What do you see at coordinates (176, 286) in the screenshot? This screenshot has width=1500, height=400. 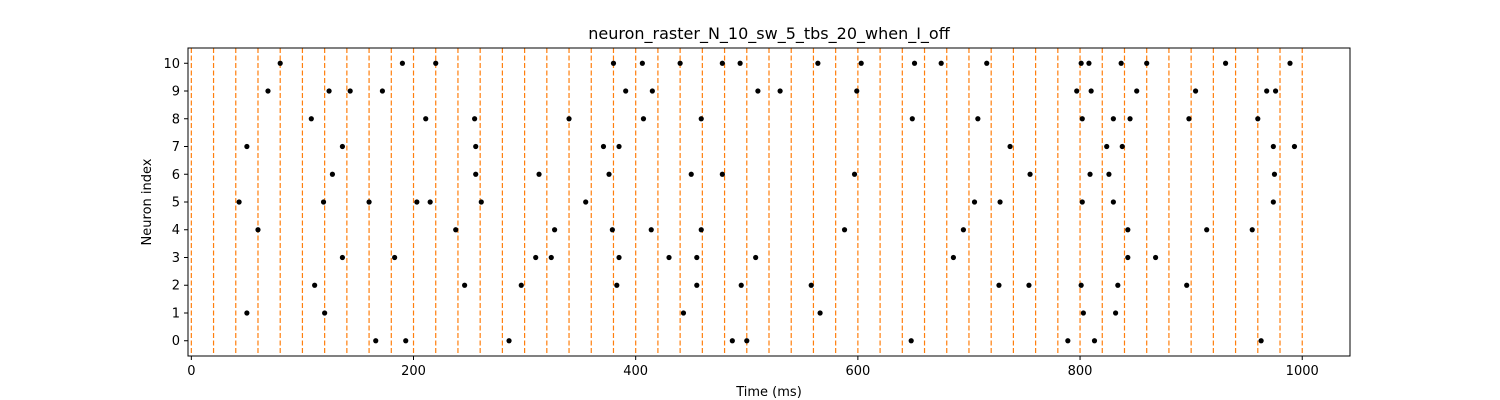 I see `y-tick-label: 2` at bounding box center [176, 286].